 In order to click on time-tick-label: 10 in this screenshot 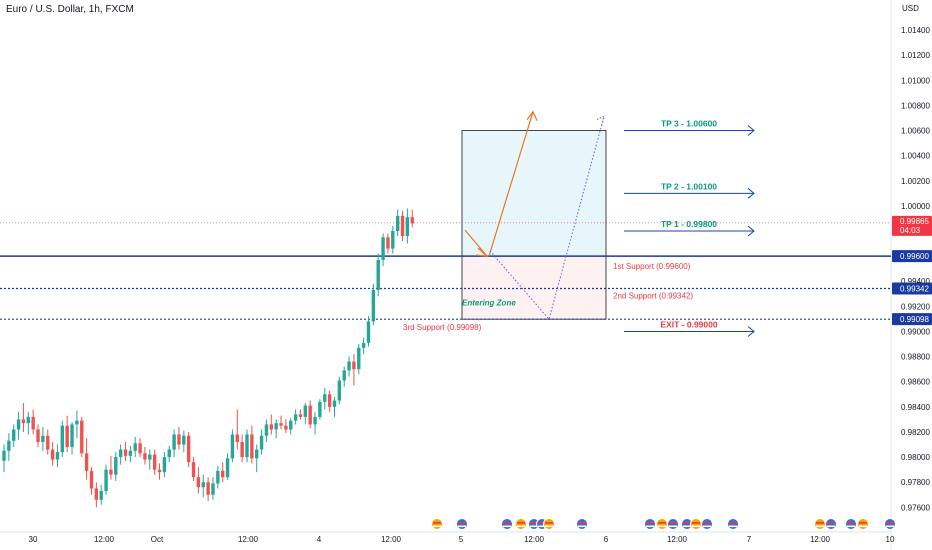, I will do `click(890, 539)`.